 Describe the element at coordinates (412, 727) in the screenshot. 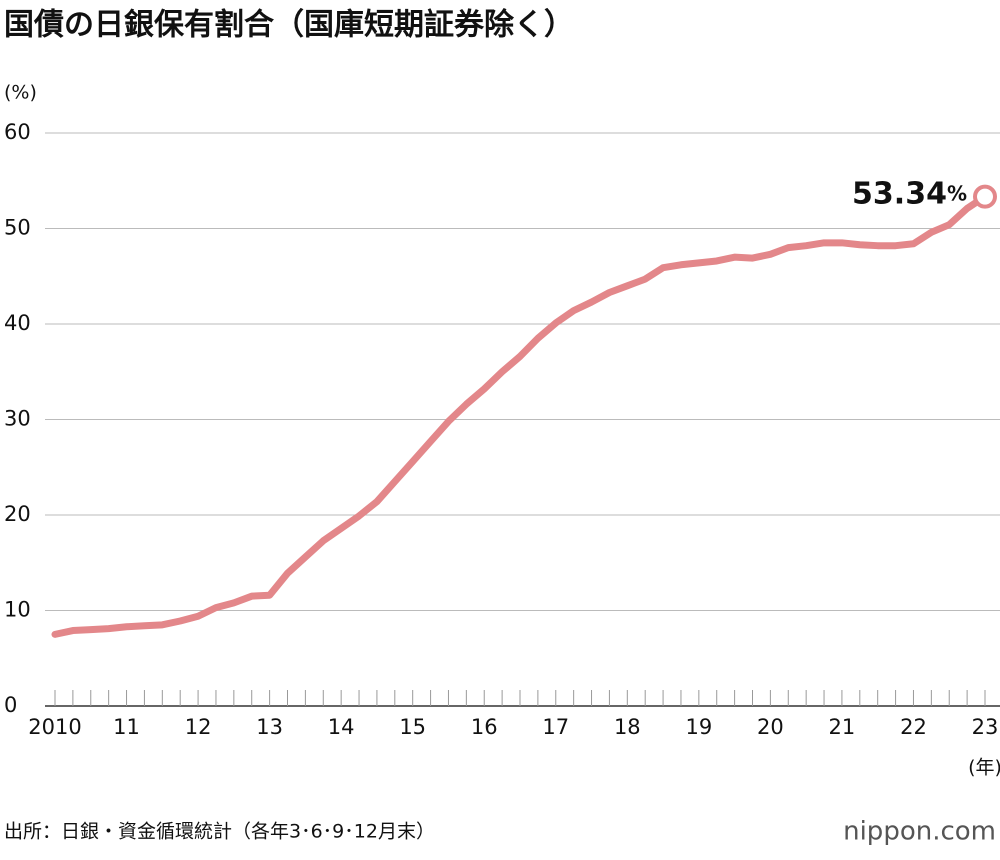

I see `x-tick-label: 15` at that location.